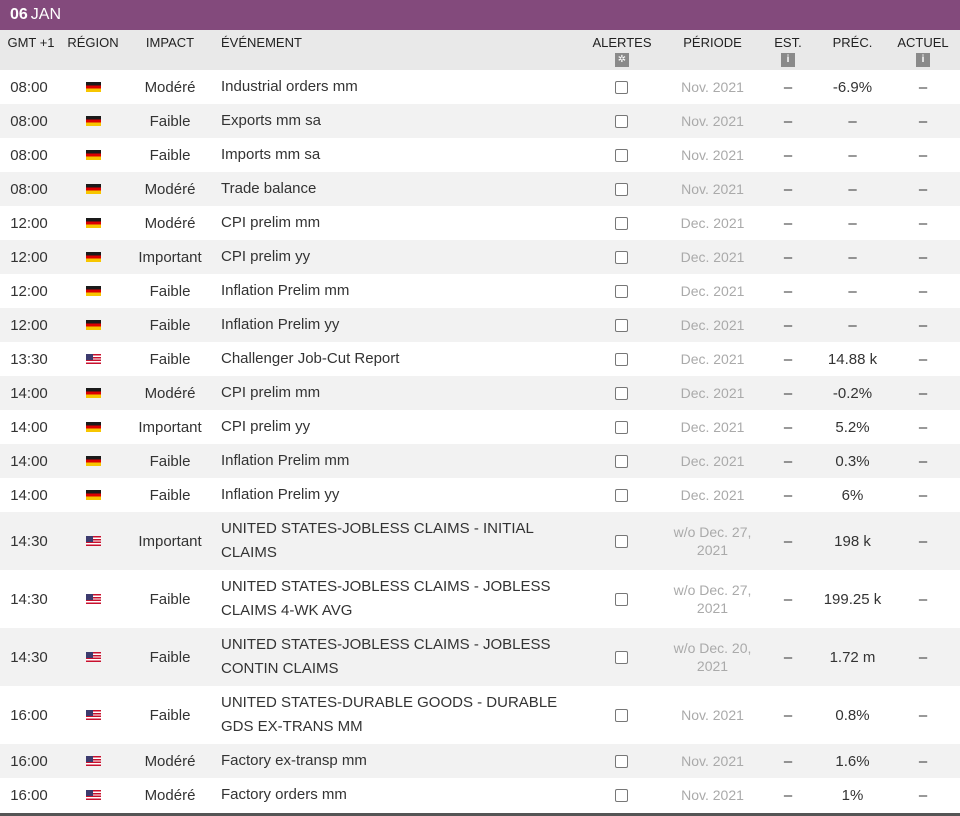  I want to click on event-prec: 14.88 k, so click(852, 359).